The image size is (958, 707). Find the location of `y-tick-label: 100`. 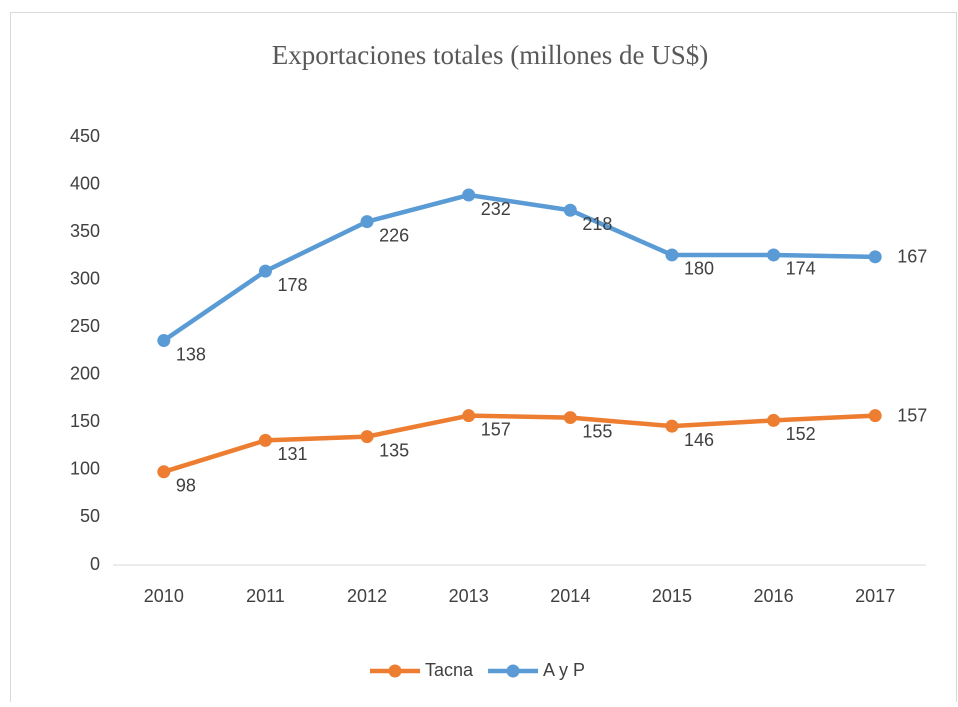

y-tick-label: 100 is located at coordinates (85, 469).